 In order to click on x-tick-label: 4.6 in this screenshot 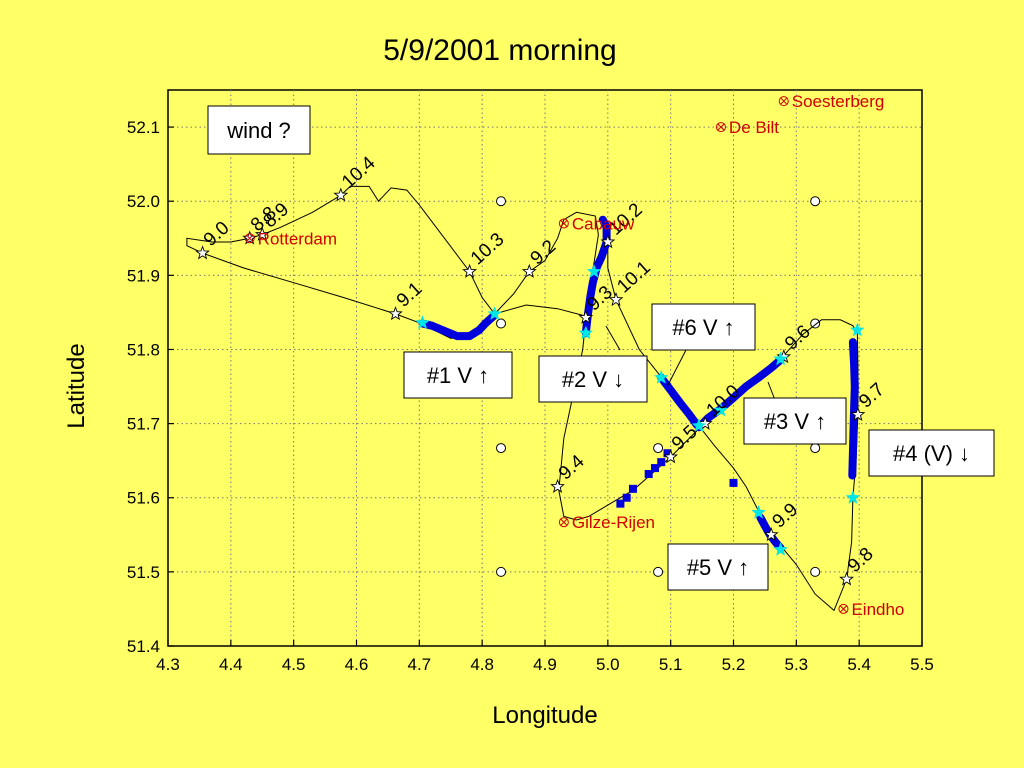, I will do `click(357, 664)`.